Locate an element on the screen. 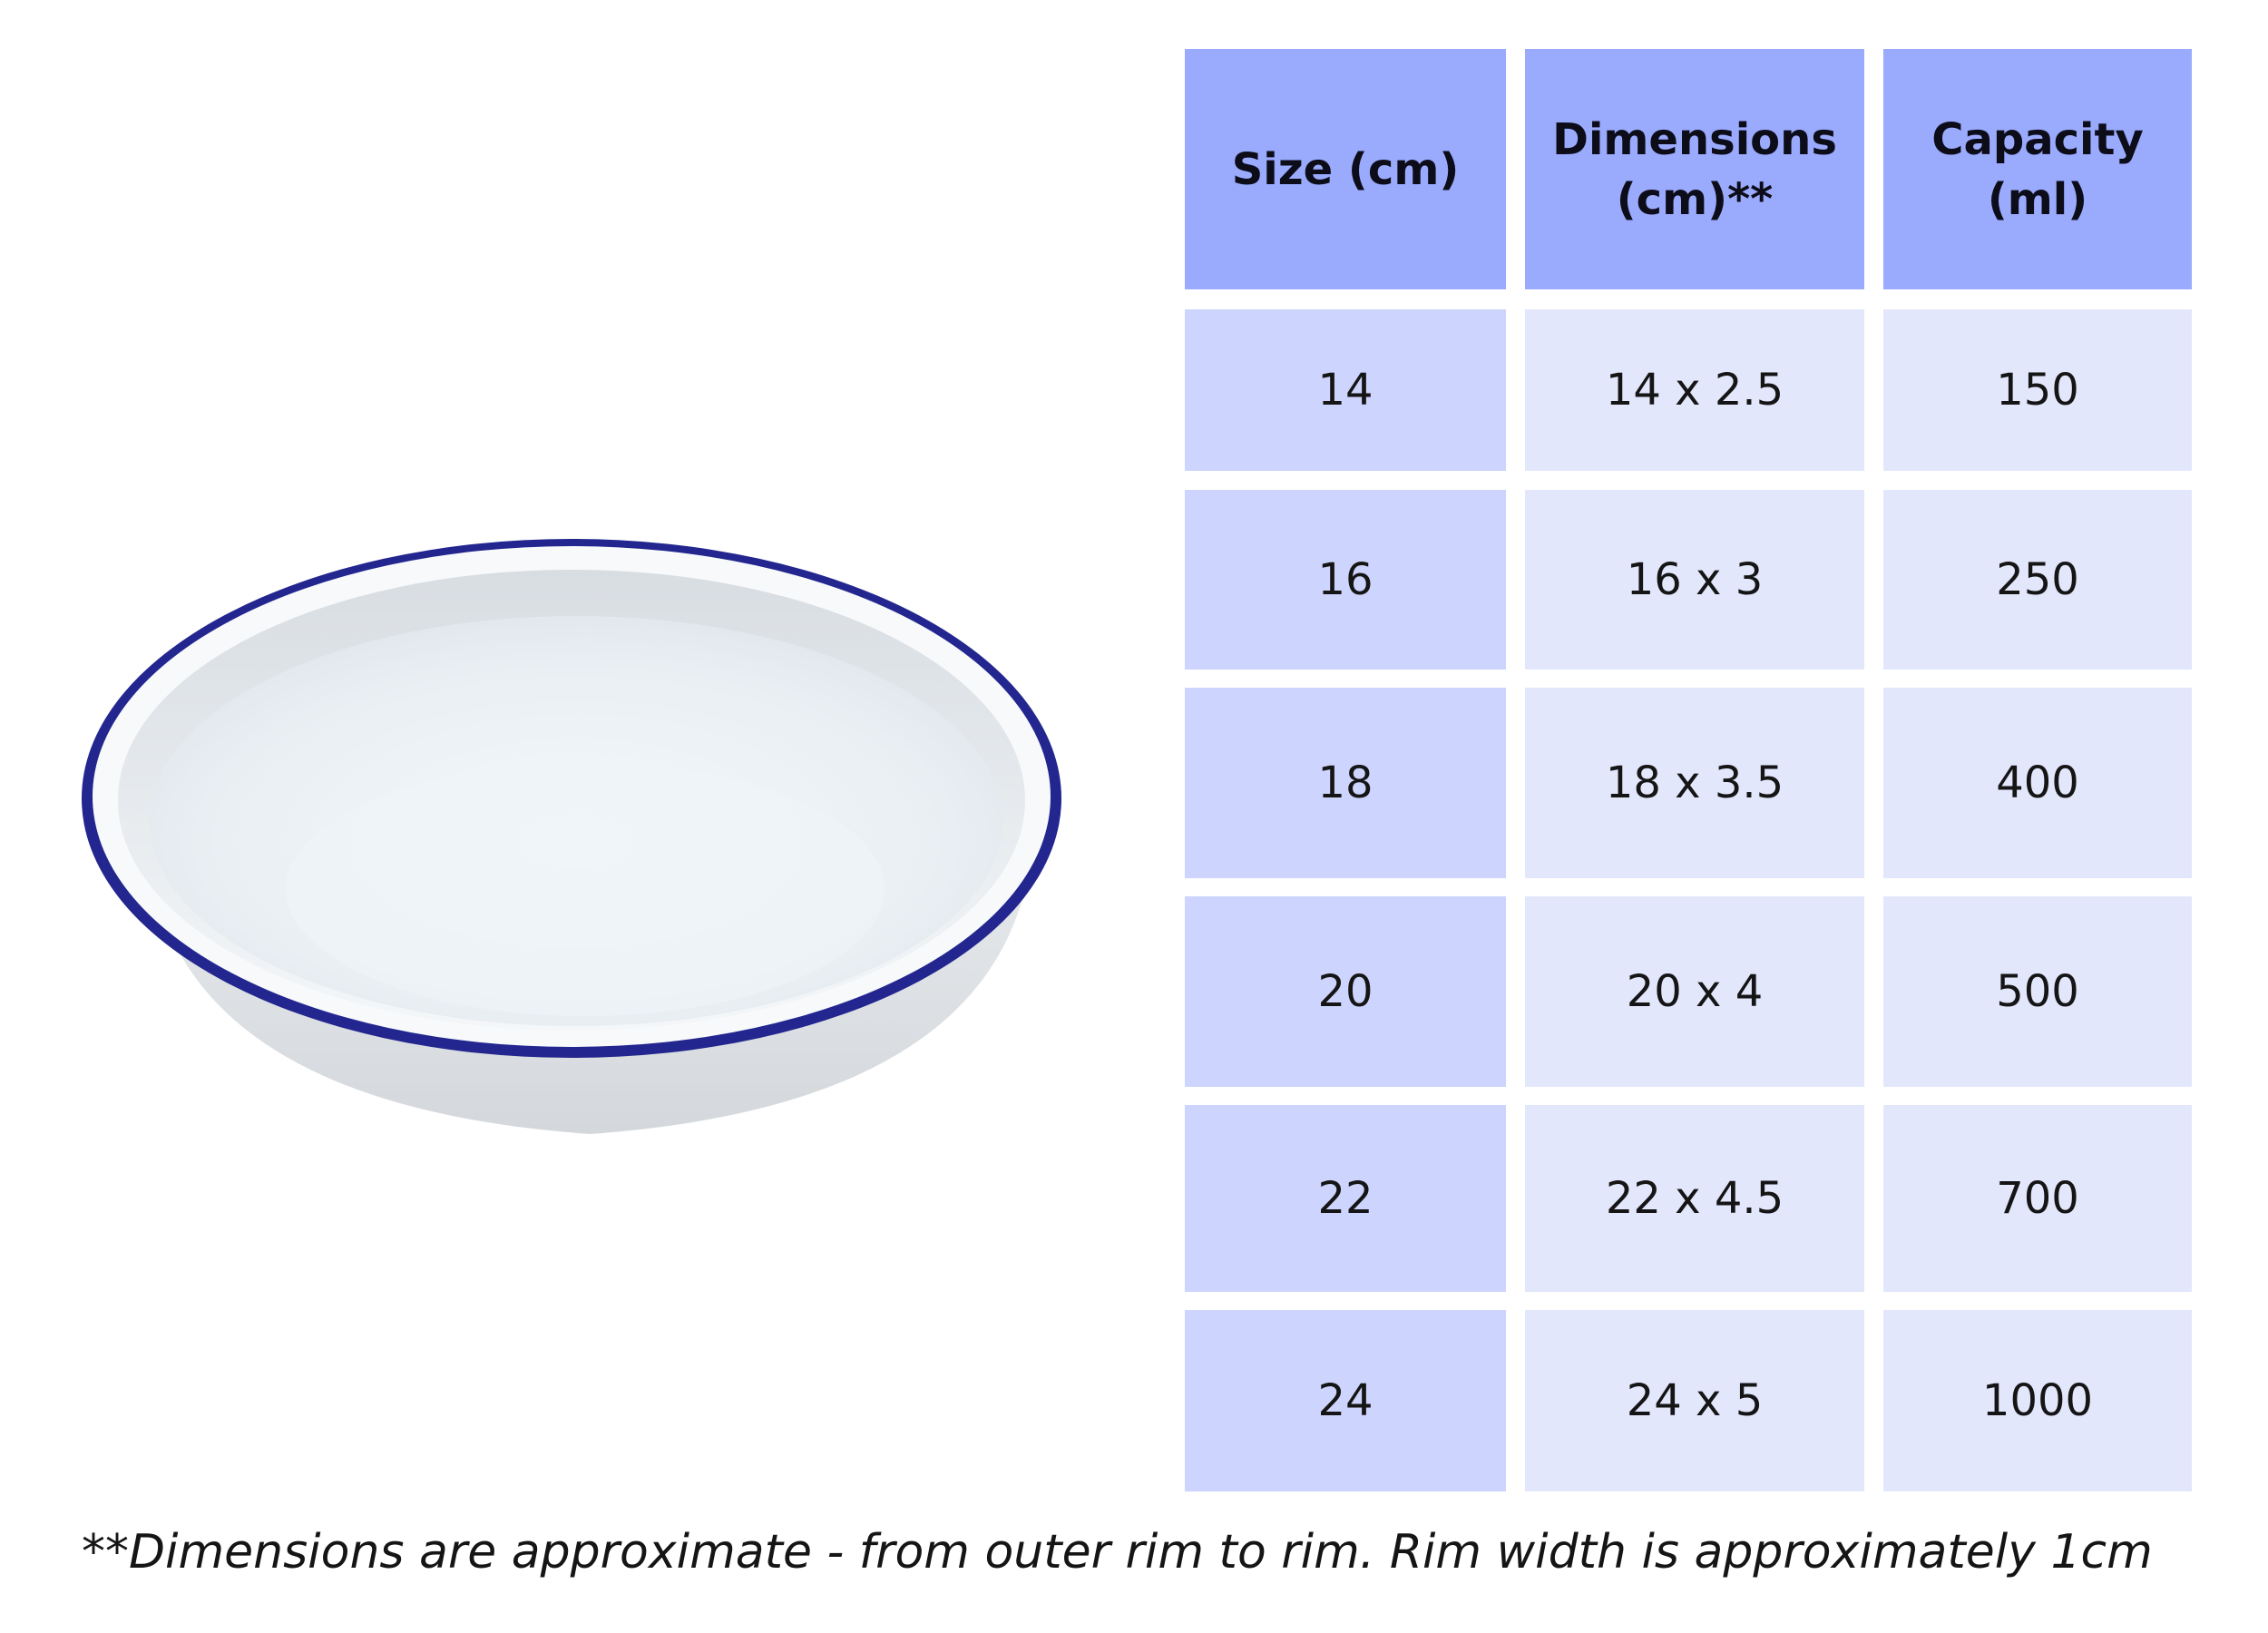  capacity-value: 500 is located at coordinates (2038, 991).